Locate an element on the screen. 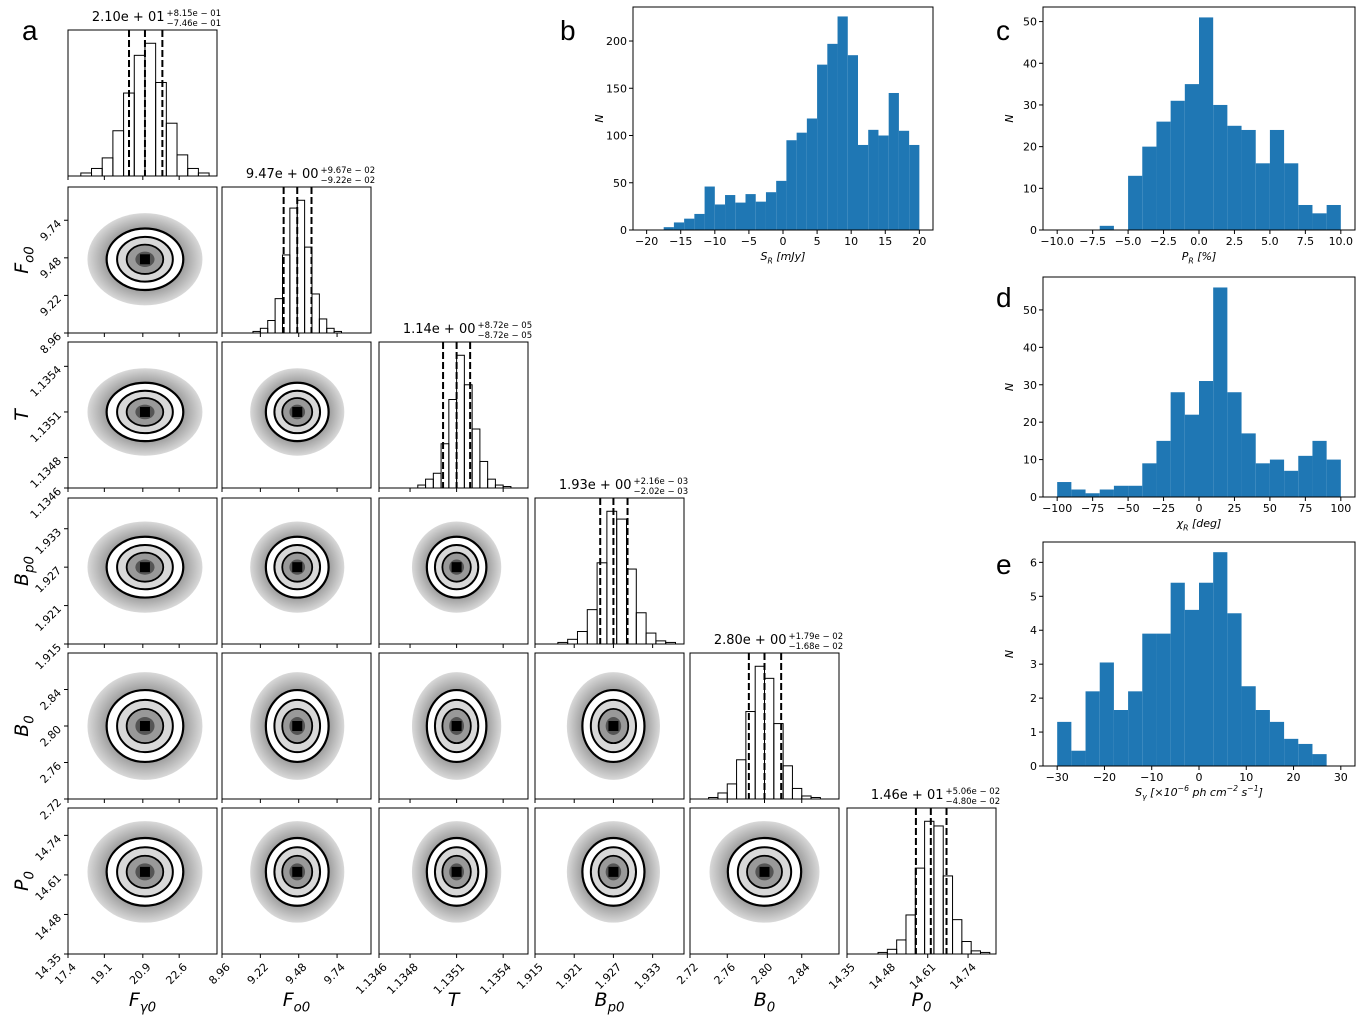  label-part: R is located at coordinates (770, 260).